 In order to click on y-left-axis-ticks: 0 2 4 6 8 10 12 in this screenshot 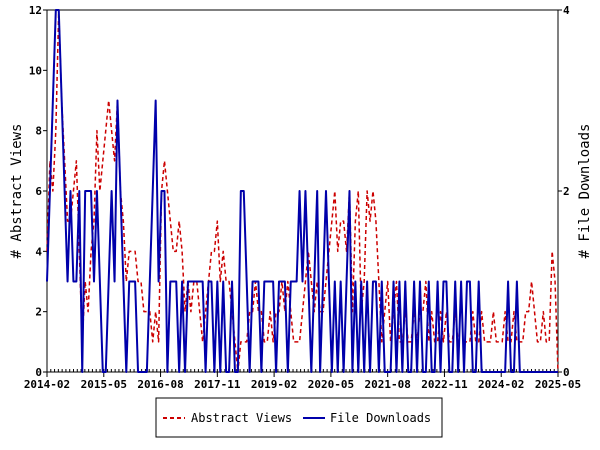, I will do `click(38, 191)`.